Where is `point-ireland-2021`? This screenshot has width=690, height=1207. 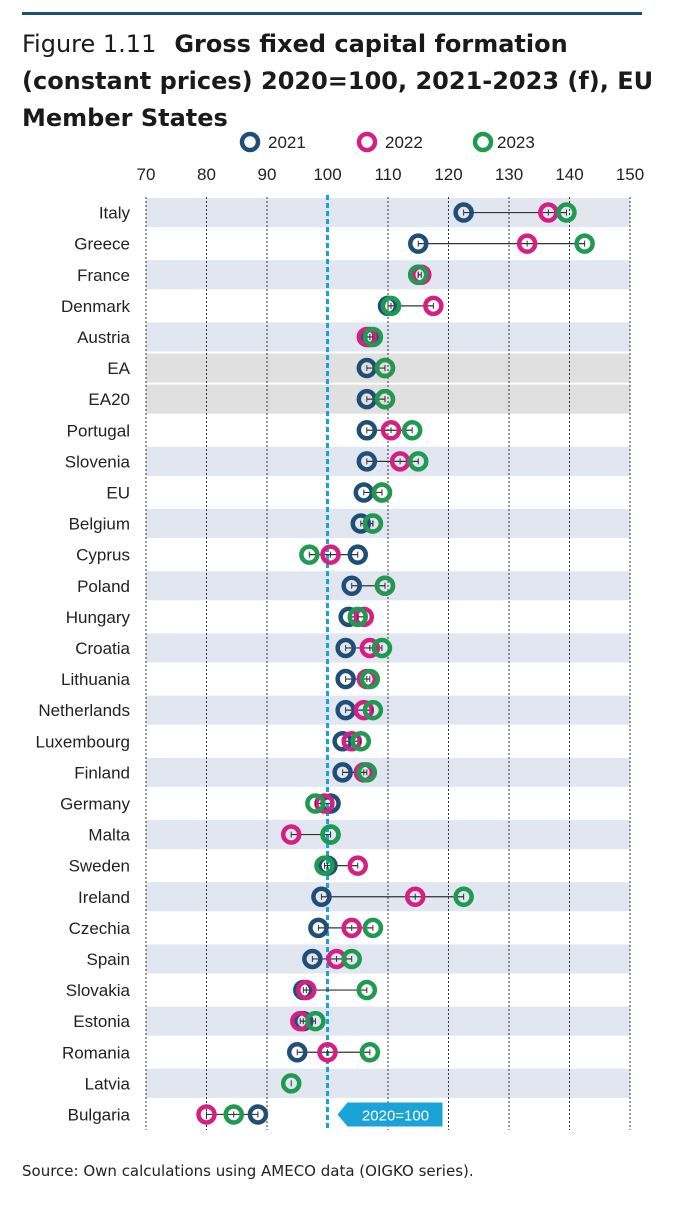
point-ireland-2021 is located at coordinates (321, 896).